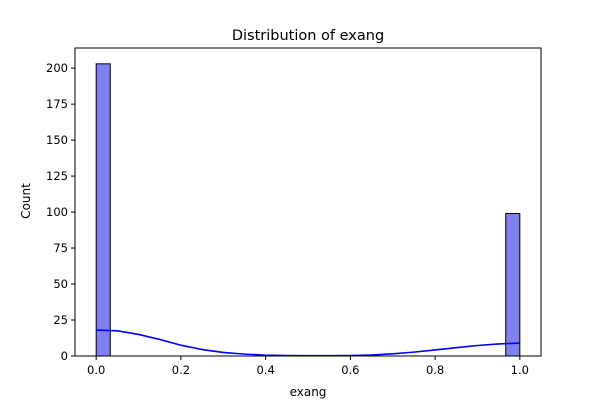 The image size is (600, 405). What do you see at coordinates (96, 370) in the screenshot?
I see `x-tick-label-0: 0.0` at bounding box center [96, 370].